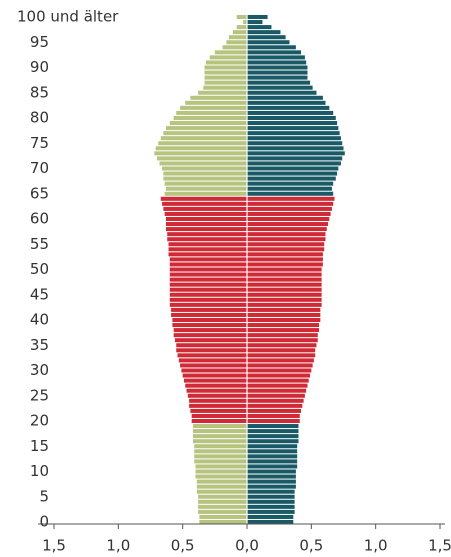 The image size is (451, 557). I want to click on y-tick-label: 100 und älter, so click(68, 17).